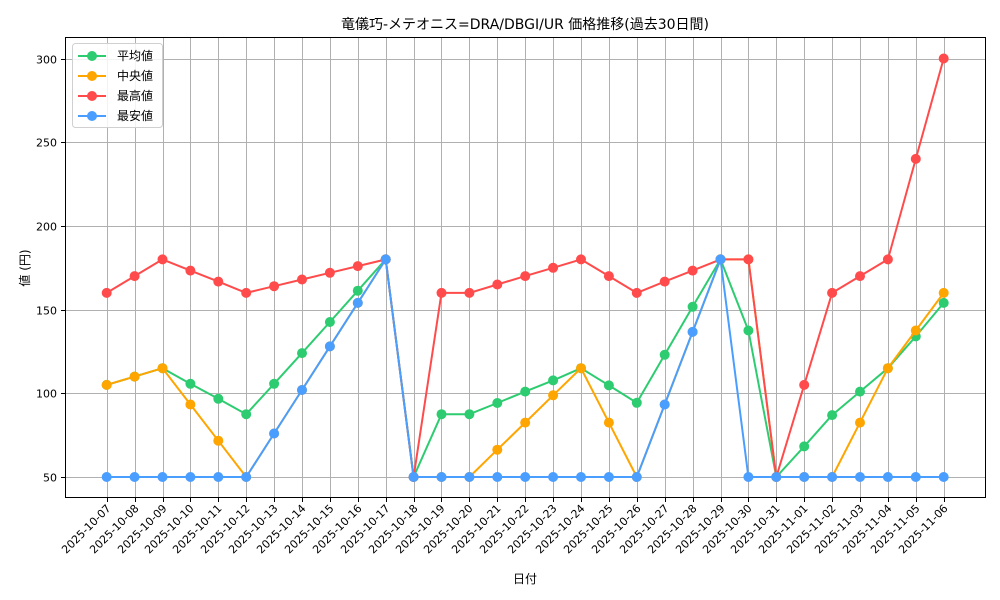 Image resolution: width=1000 pixels, height=600 pixels. Describe the element at coordinates (525, 24) in the screenshot. I see `chart-title: 竜儀巧-メテオニス=DRA/DBGI/UR 価格推移(過去30日間)` at that location.